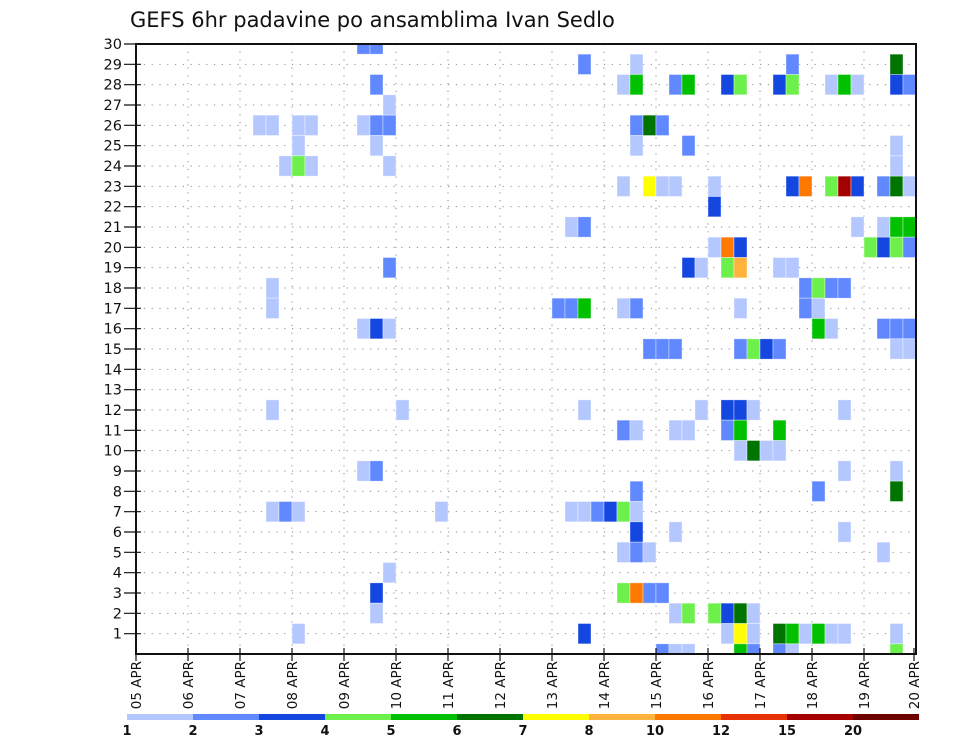 The height and width of the screenshot is (742, 960). Describe the element at coordinates (345, 685) in the screenshot. I see `x-tick-label: 09 APR` at that location.